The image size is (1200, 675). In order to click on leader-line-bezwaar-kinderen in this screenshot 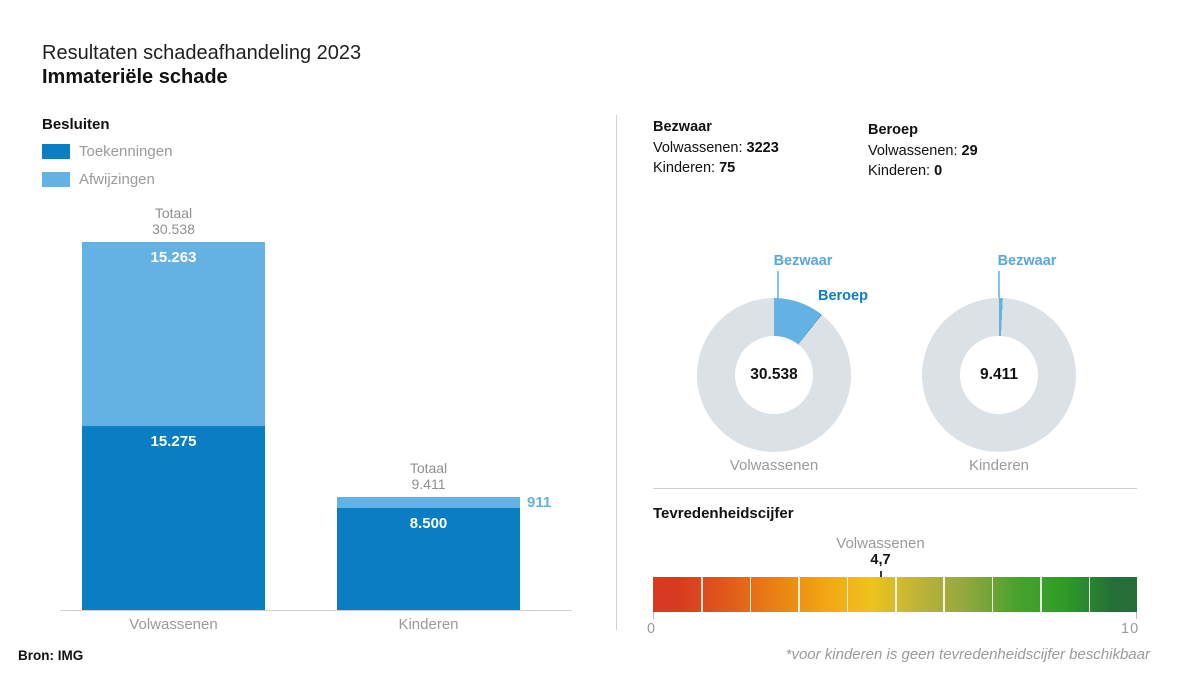, I will do `click(999, 286)`.